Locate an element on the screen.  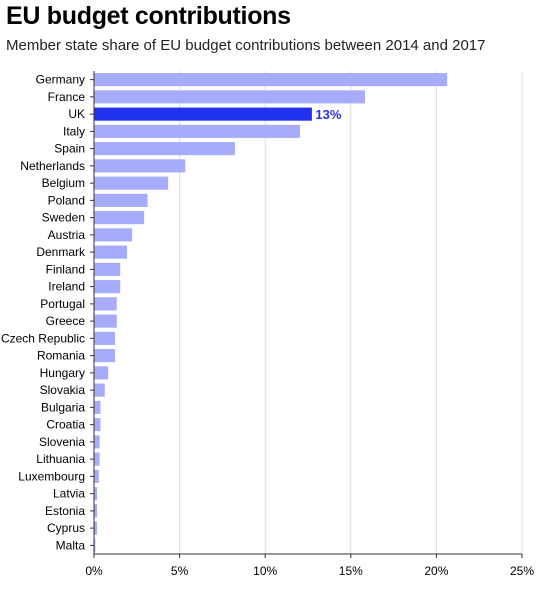
category-label: Lithuania is located at coordinates (60, 459).